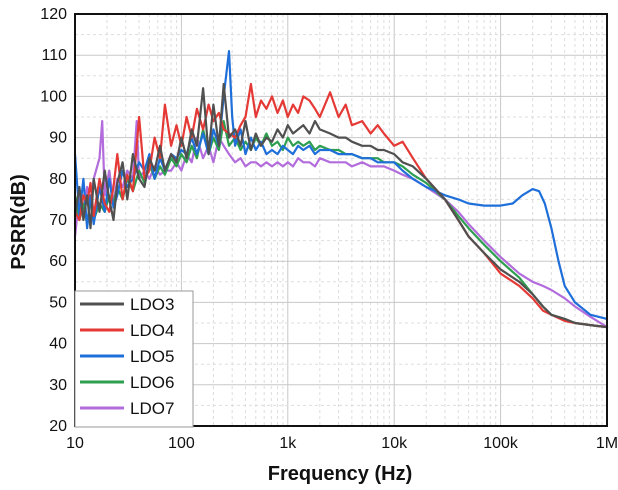 The height and width of the screenshot is (490, 618). Describe the element at coordinates (58, 385) in the screenshot. I see `y-tick-label: 30` at that location.